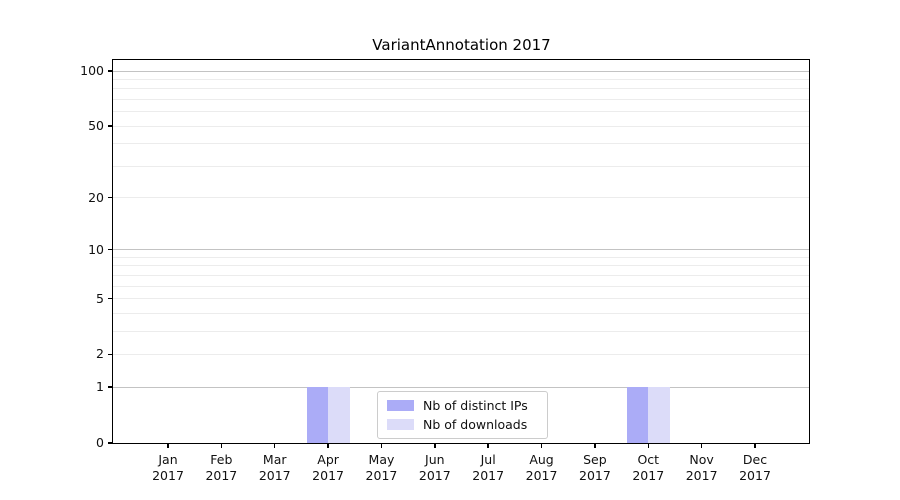  I want to click on x-tick-label: Sep 2017, so click(595, 467).